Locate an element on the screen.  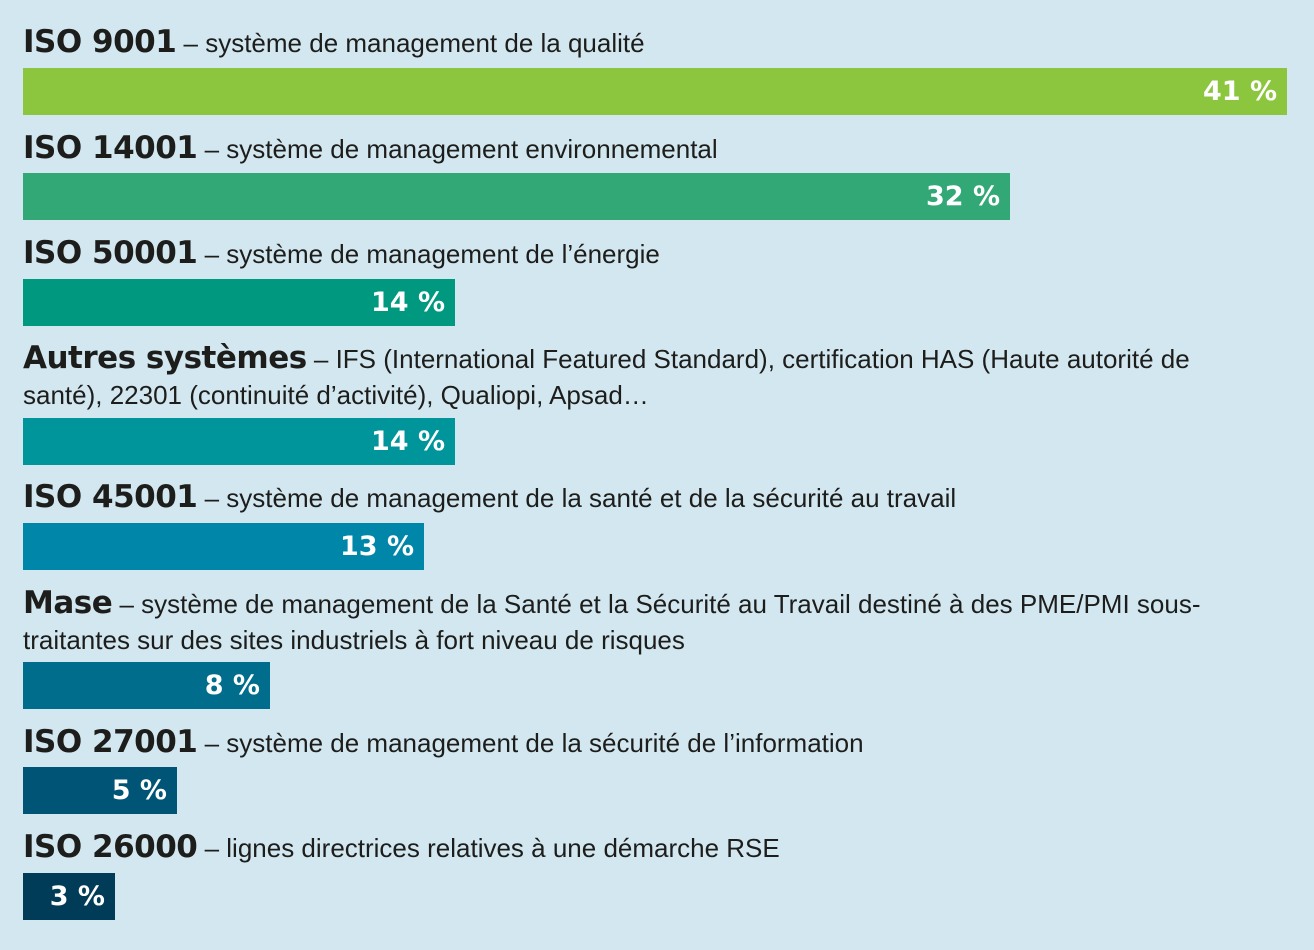
category-description: – système de management de l’énergie is located at coordinates (428, 254).